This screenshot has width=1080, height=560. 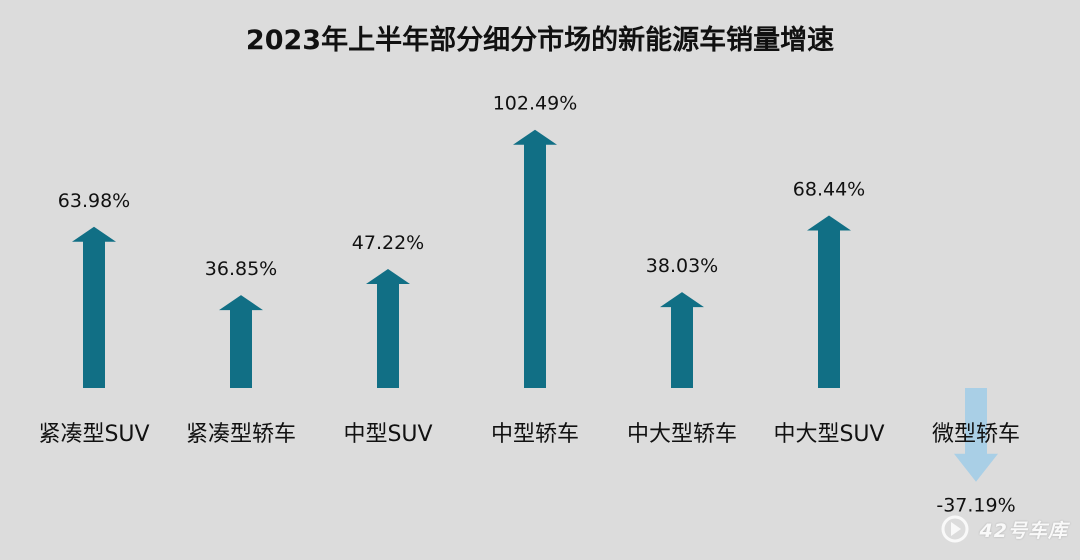 I want to click on chart-title: 2023年上半年部分细分市场的新能源车销量增速, so click(x=540, y=40).